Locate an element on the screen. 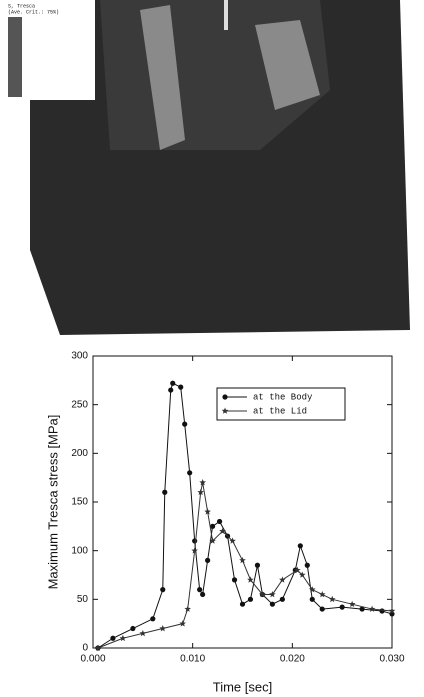 The image size is (424, 697). x-tick-label: 0.000 is located at coordinates (92, 659).